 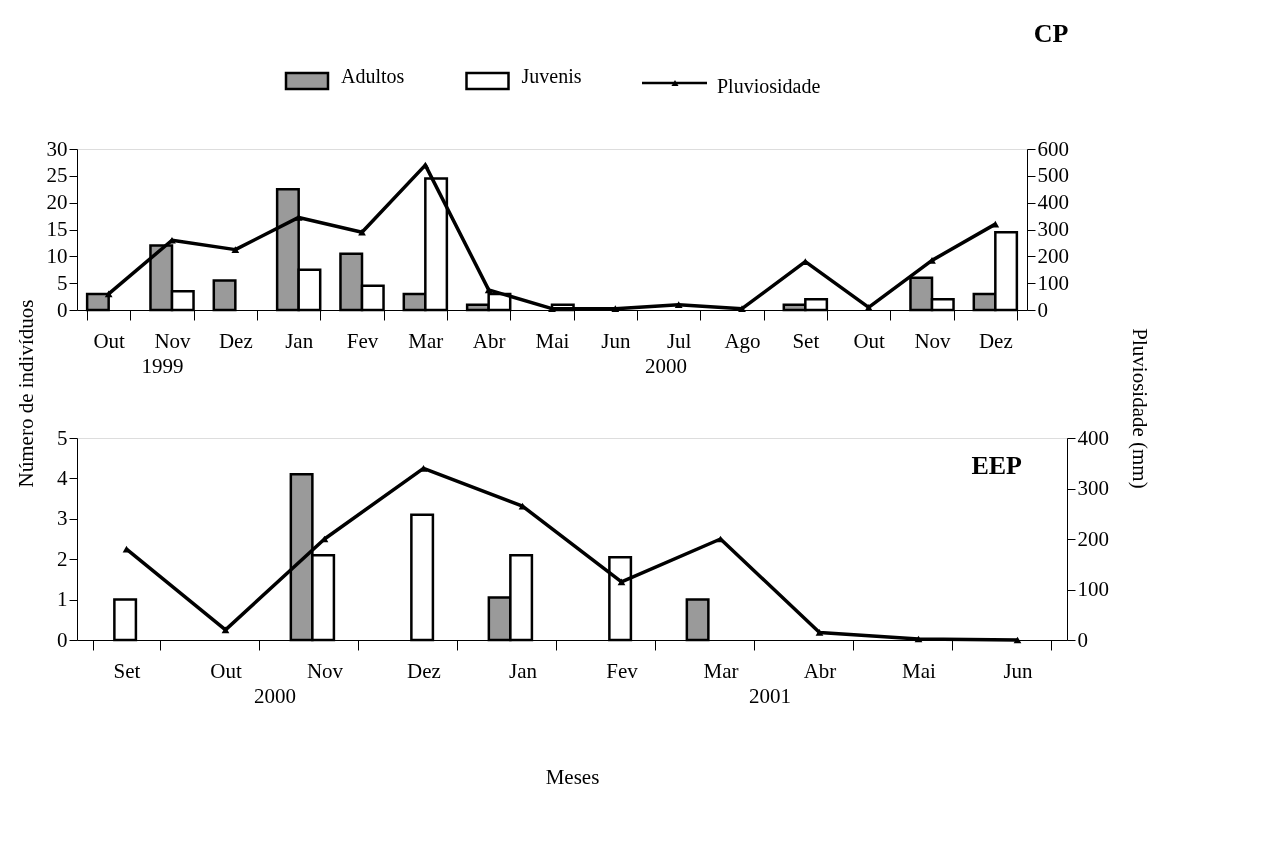 I want to click on y2-tick-label: 600, so click(x=1053, y=148).